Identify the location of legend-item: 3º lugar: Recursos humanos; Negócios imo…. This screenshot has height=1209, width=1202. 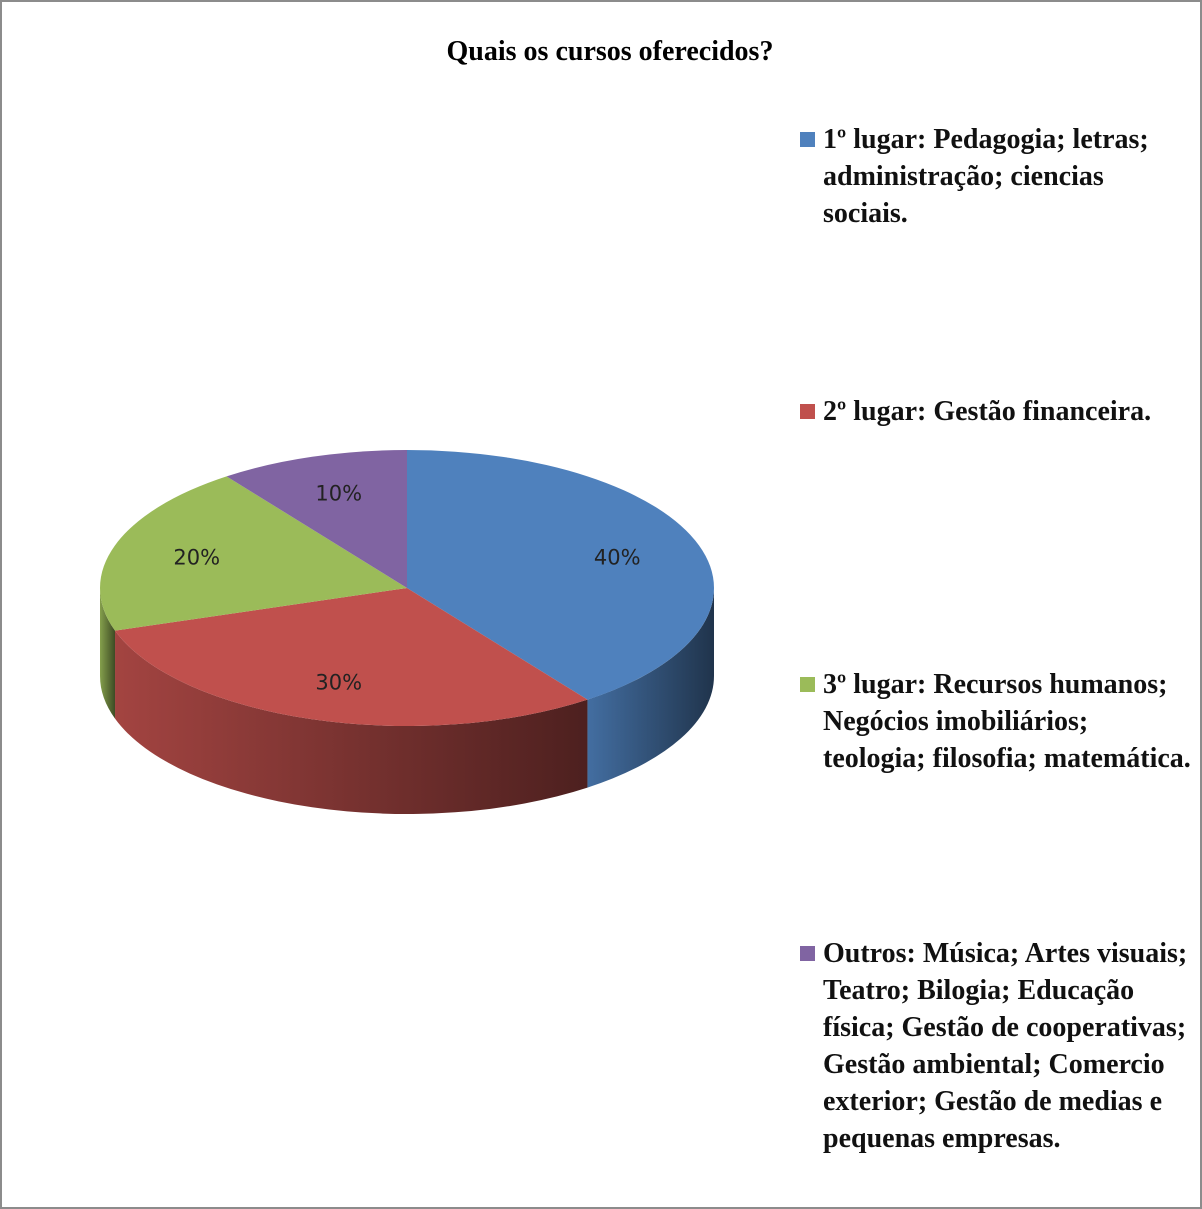
(999, 721).